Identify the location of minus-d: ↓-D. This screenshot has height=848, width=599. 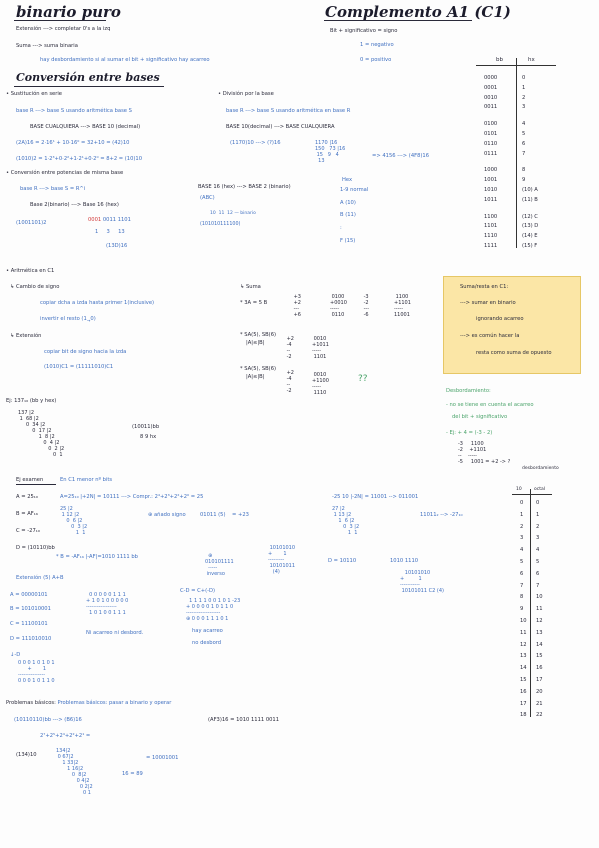
(15, 655).